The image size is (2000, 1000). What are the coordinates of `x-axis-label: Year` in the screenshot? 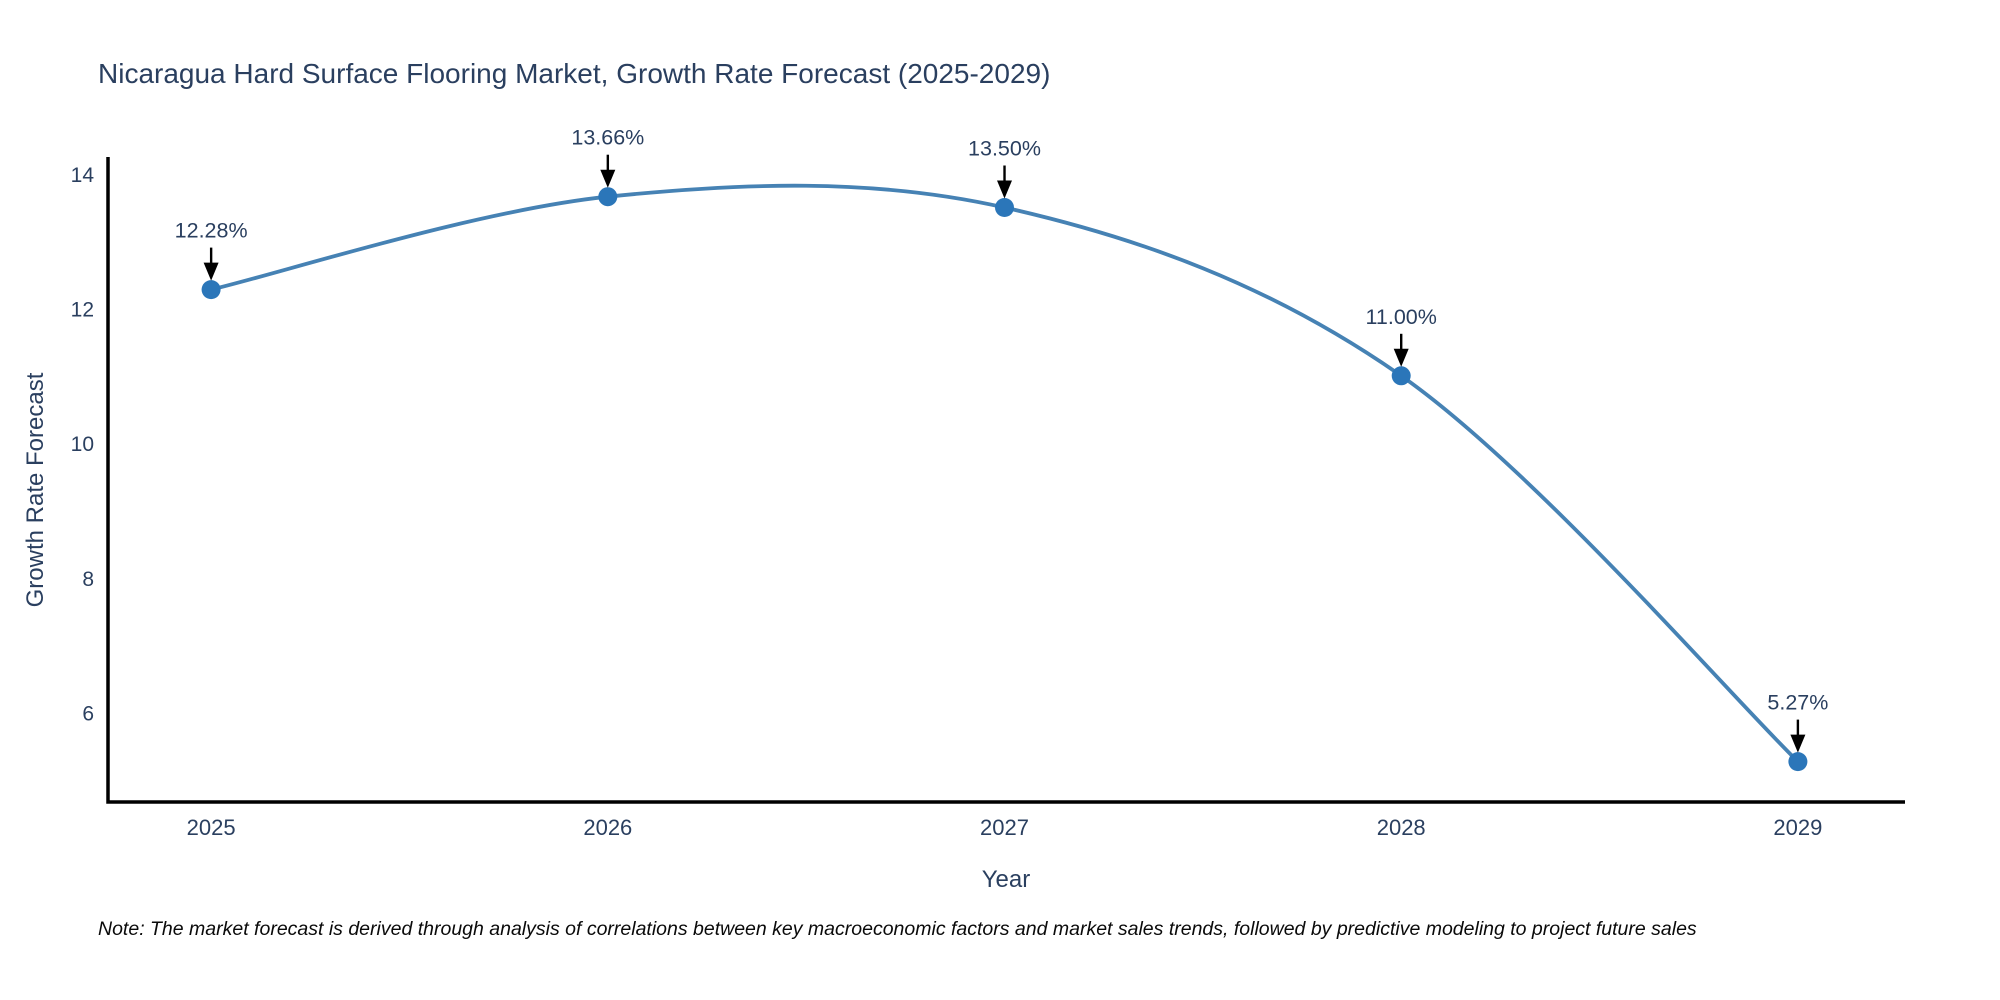 It's located at (1006, 879).